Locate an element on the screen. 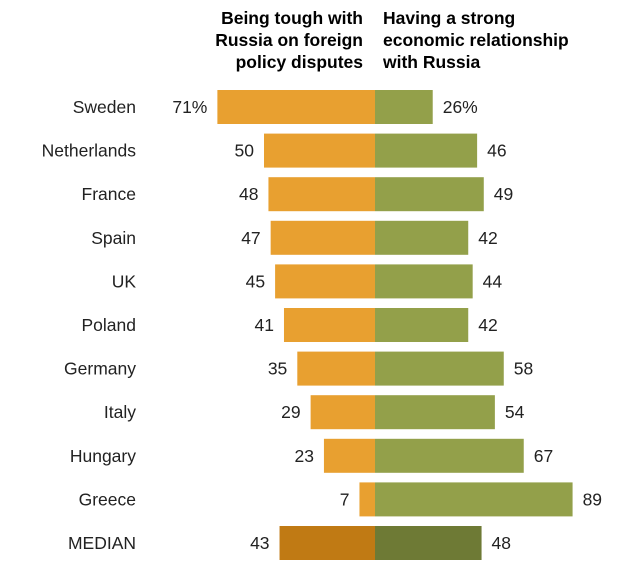  left-header-line: Being tough with is located at coordinates (292, 18).